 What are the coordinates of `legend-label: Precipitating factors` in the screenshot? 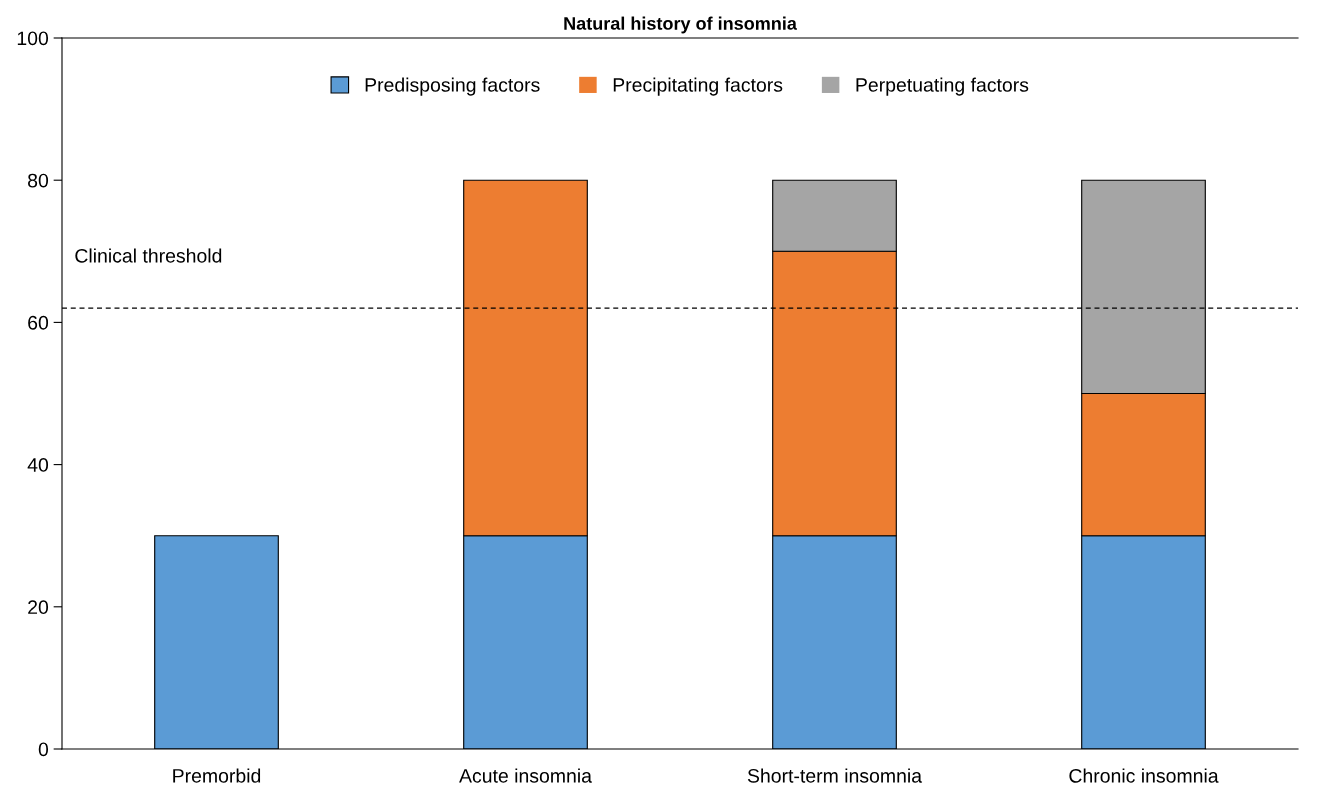 It's located at (698, 86).